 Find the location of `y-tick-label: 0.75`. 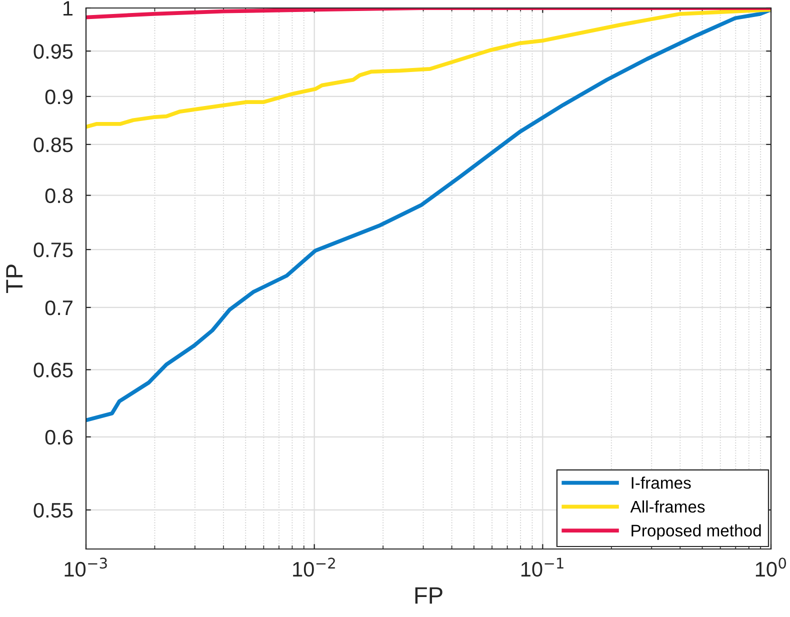

y-tick-label: 0.75 is located at coordinates (53, 250).